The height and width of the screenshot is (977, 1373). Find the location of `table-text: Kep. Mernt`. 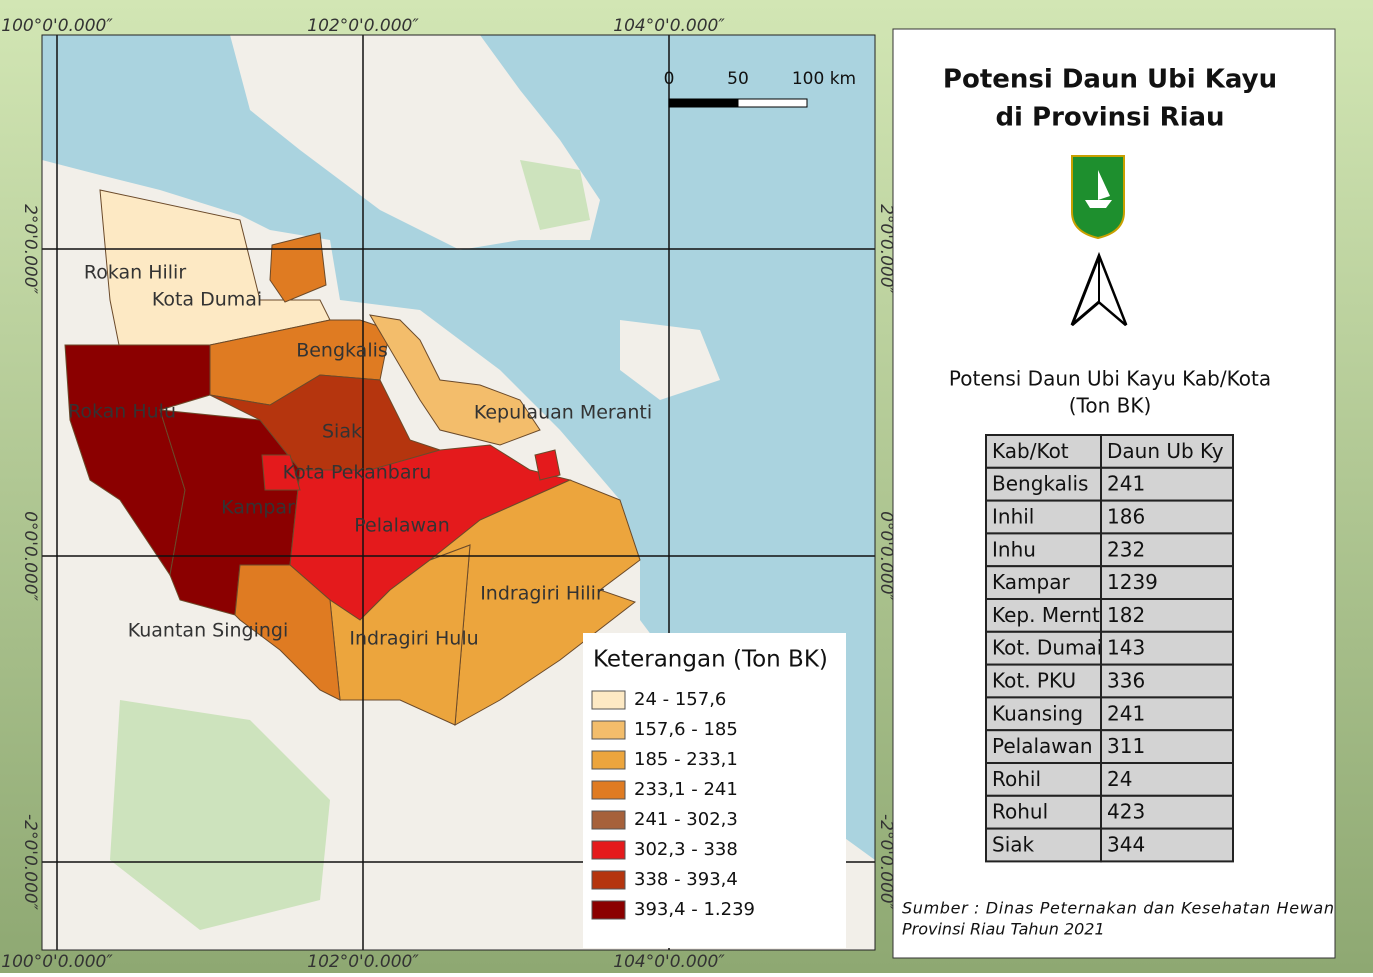

table-text: Kep. Mernt is located at coordinates (1046, 615).